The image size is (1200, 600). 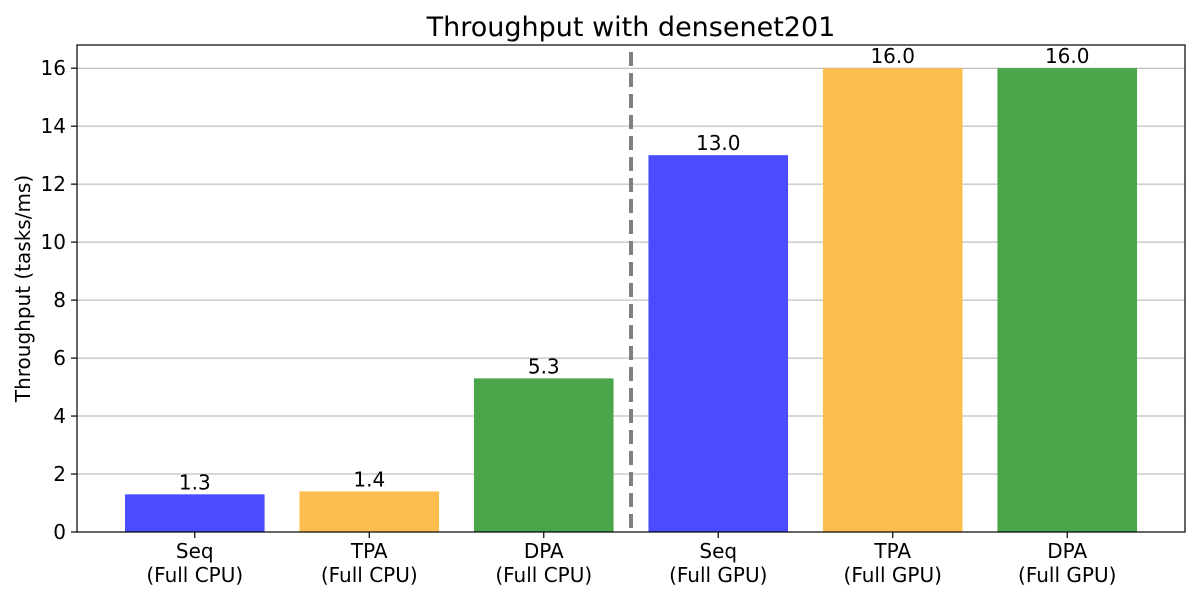 I want to click on y-tick-label: 0, so click(x=59, y=532).